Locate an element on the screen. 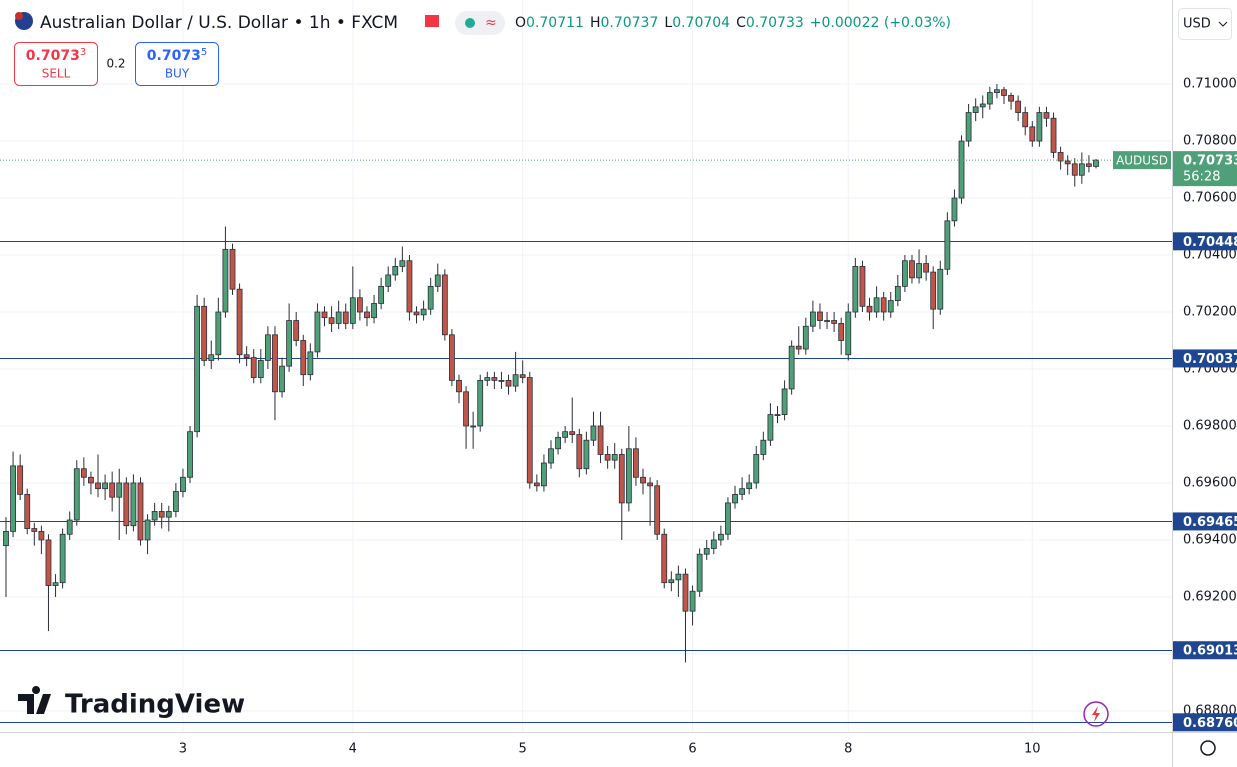 The width and height of the screenshot is (1237, 767). sell-button is located at coordinates (56, 64).